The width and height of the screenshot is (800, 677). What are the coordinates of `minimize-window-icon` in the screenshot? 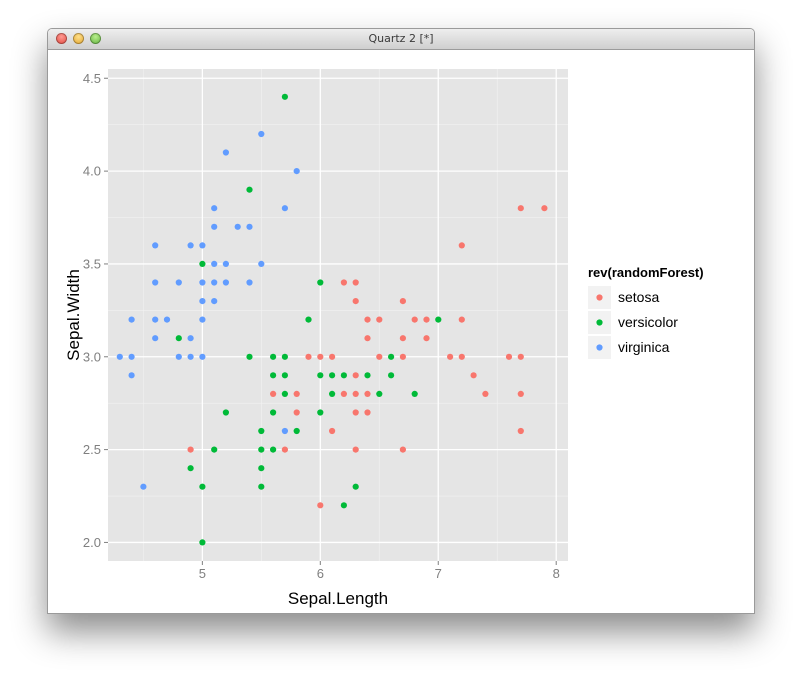 It's located at (78, 38).